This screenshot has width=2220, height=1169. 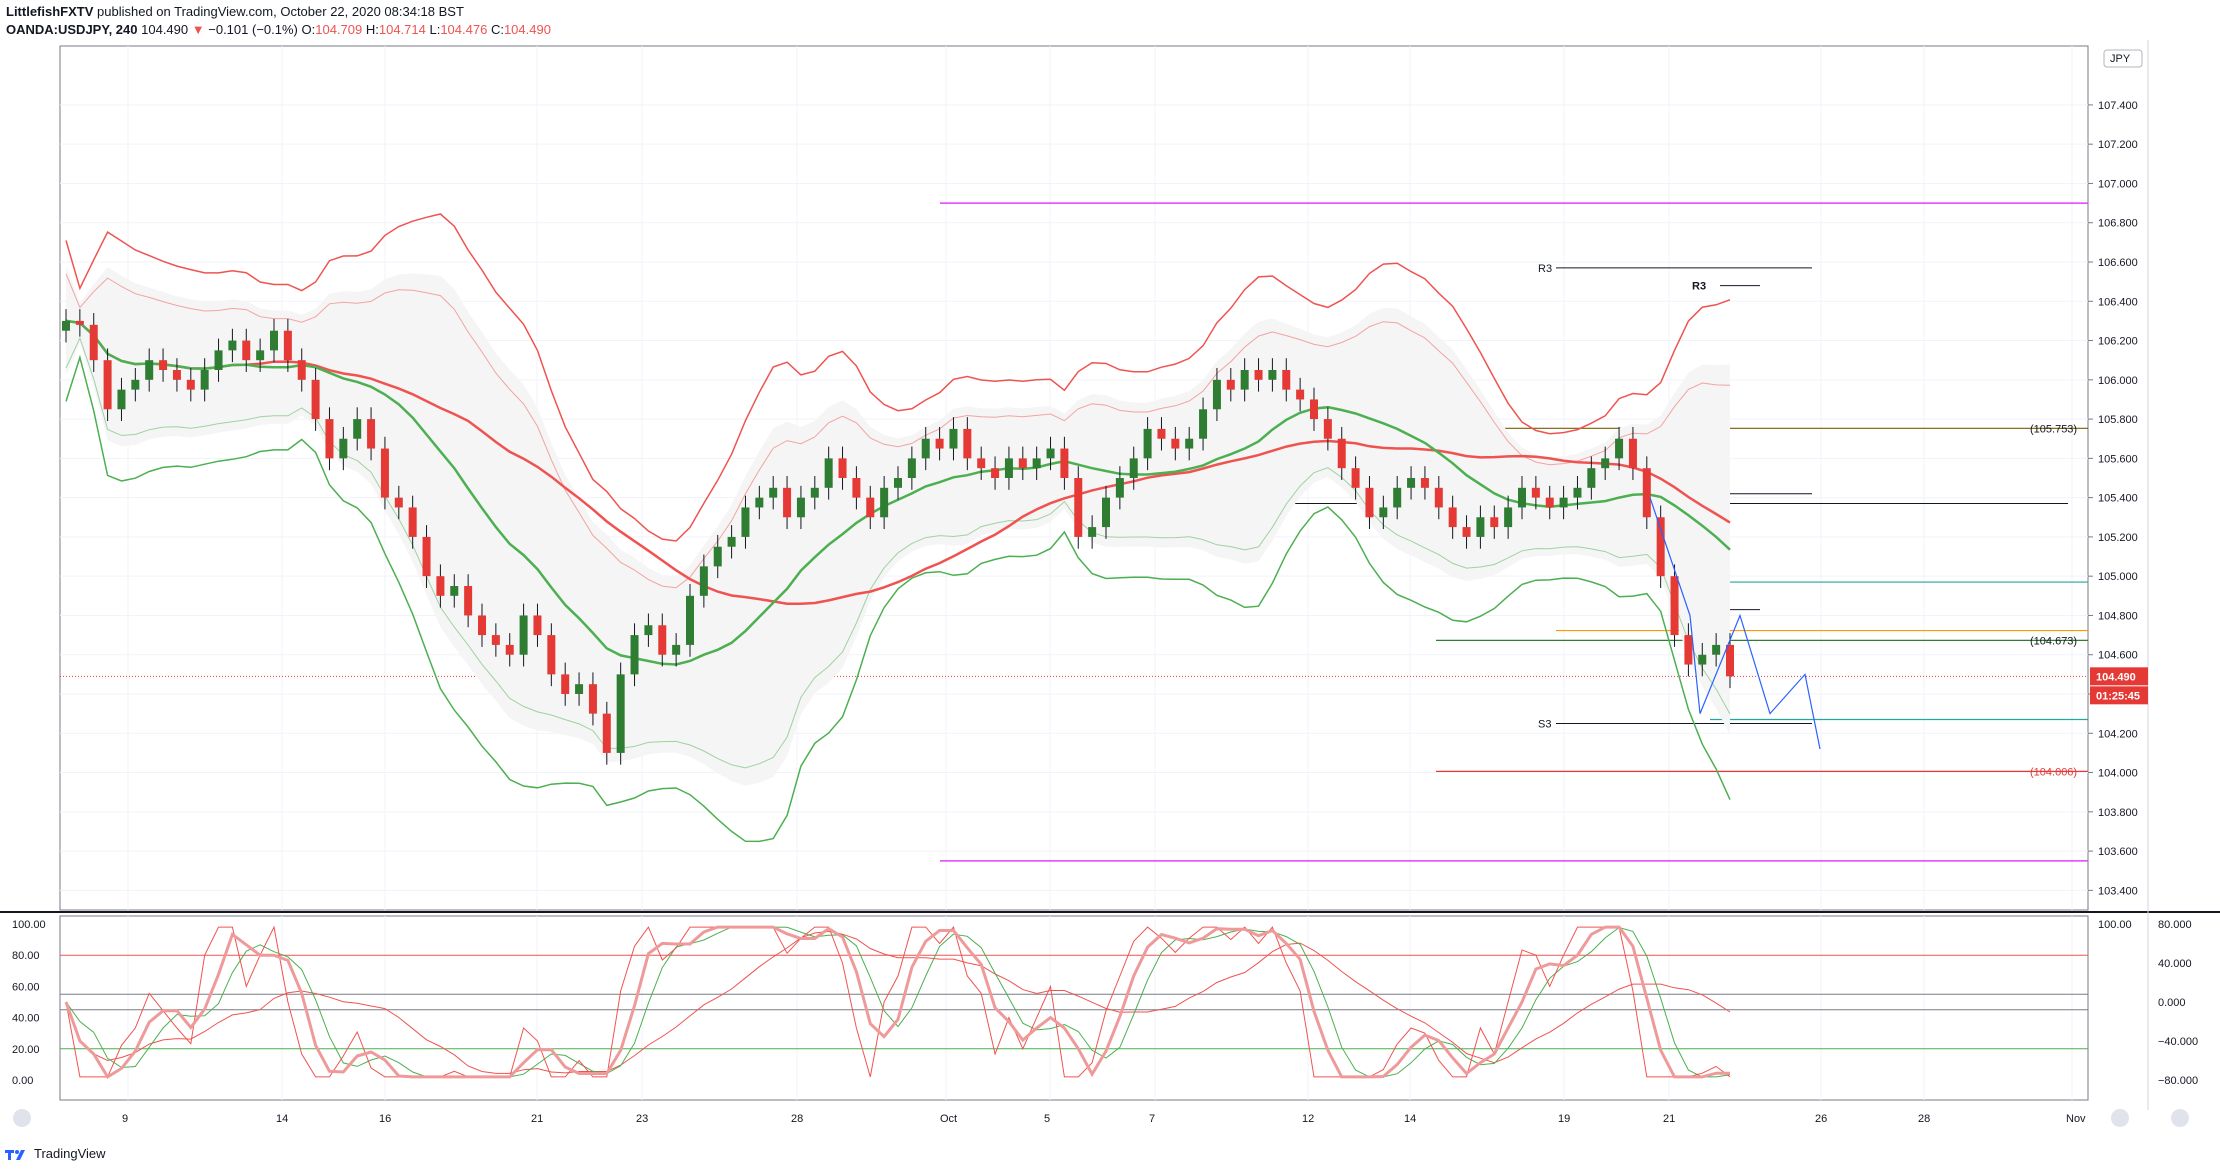 I want to click on upper-price-tag: (105.753), so click(x=2053, y=429).